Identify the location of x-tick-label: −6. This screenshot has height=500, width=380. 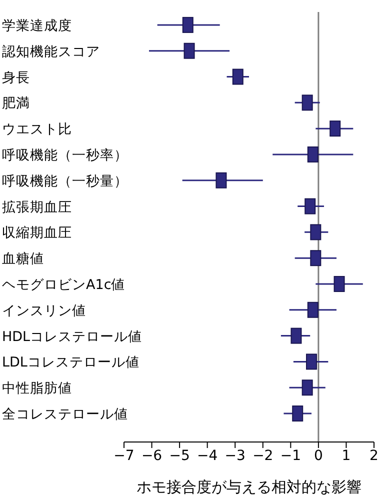
(151, 456).